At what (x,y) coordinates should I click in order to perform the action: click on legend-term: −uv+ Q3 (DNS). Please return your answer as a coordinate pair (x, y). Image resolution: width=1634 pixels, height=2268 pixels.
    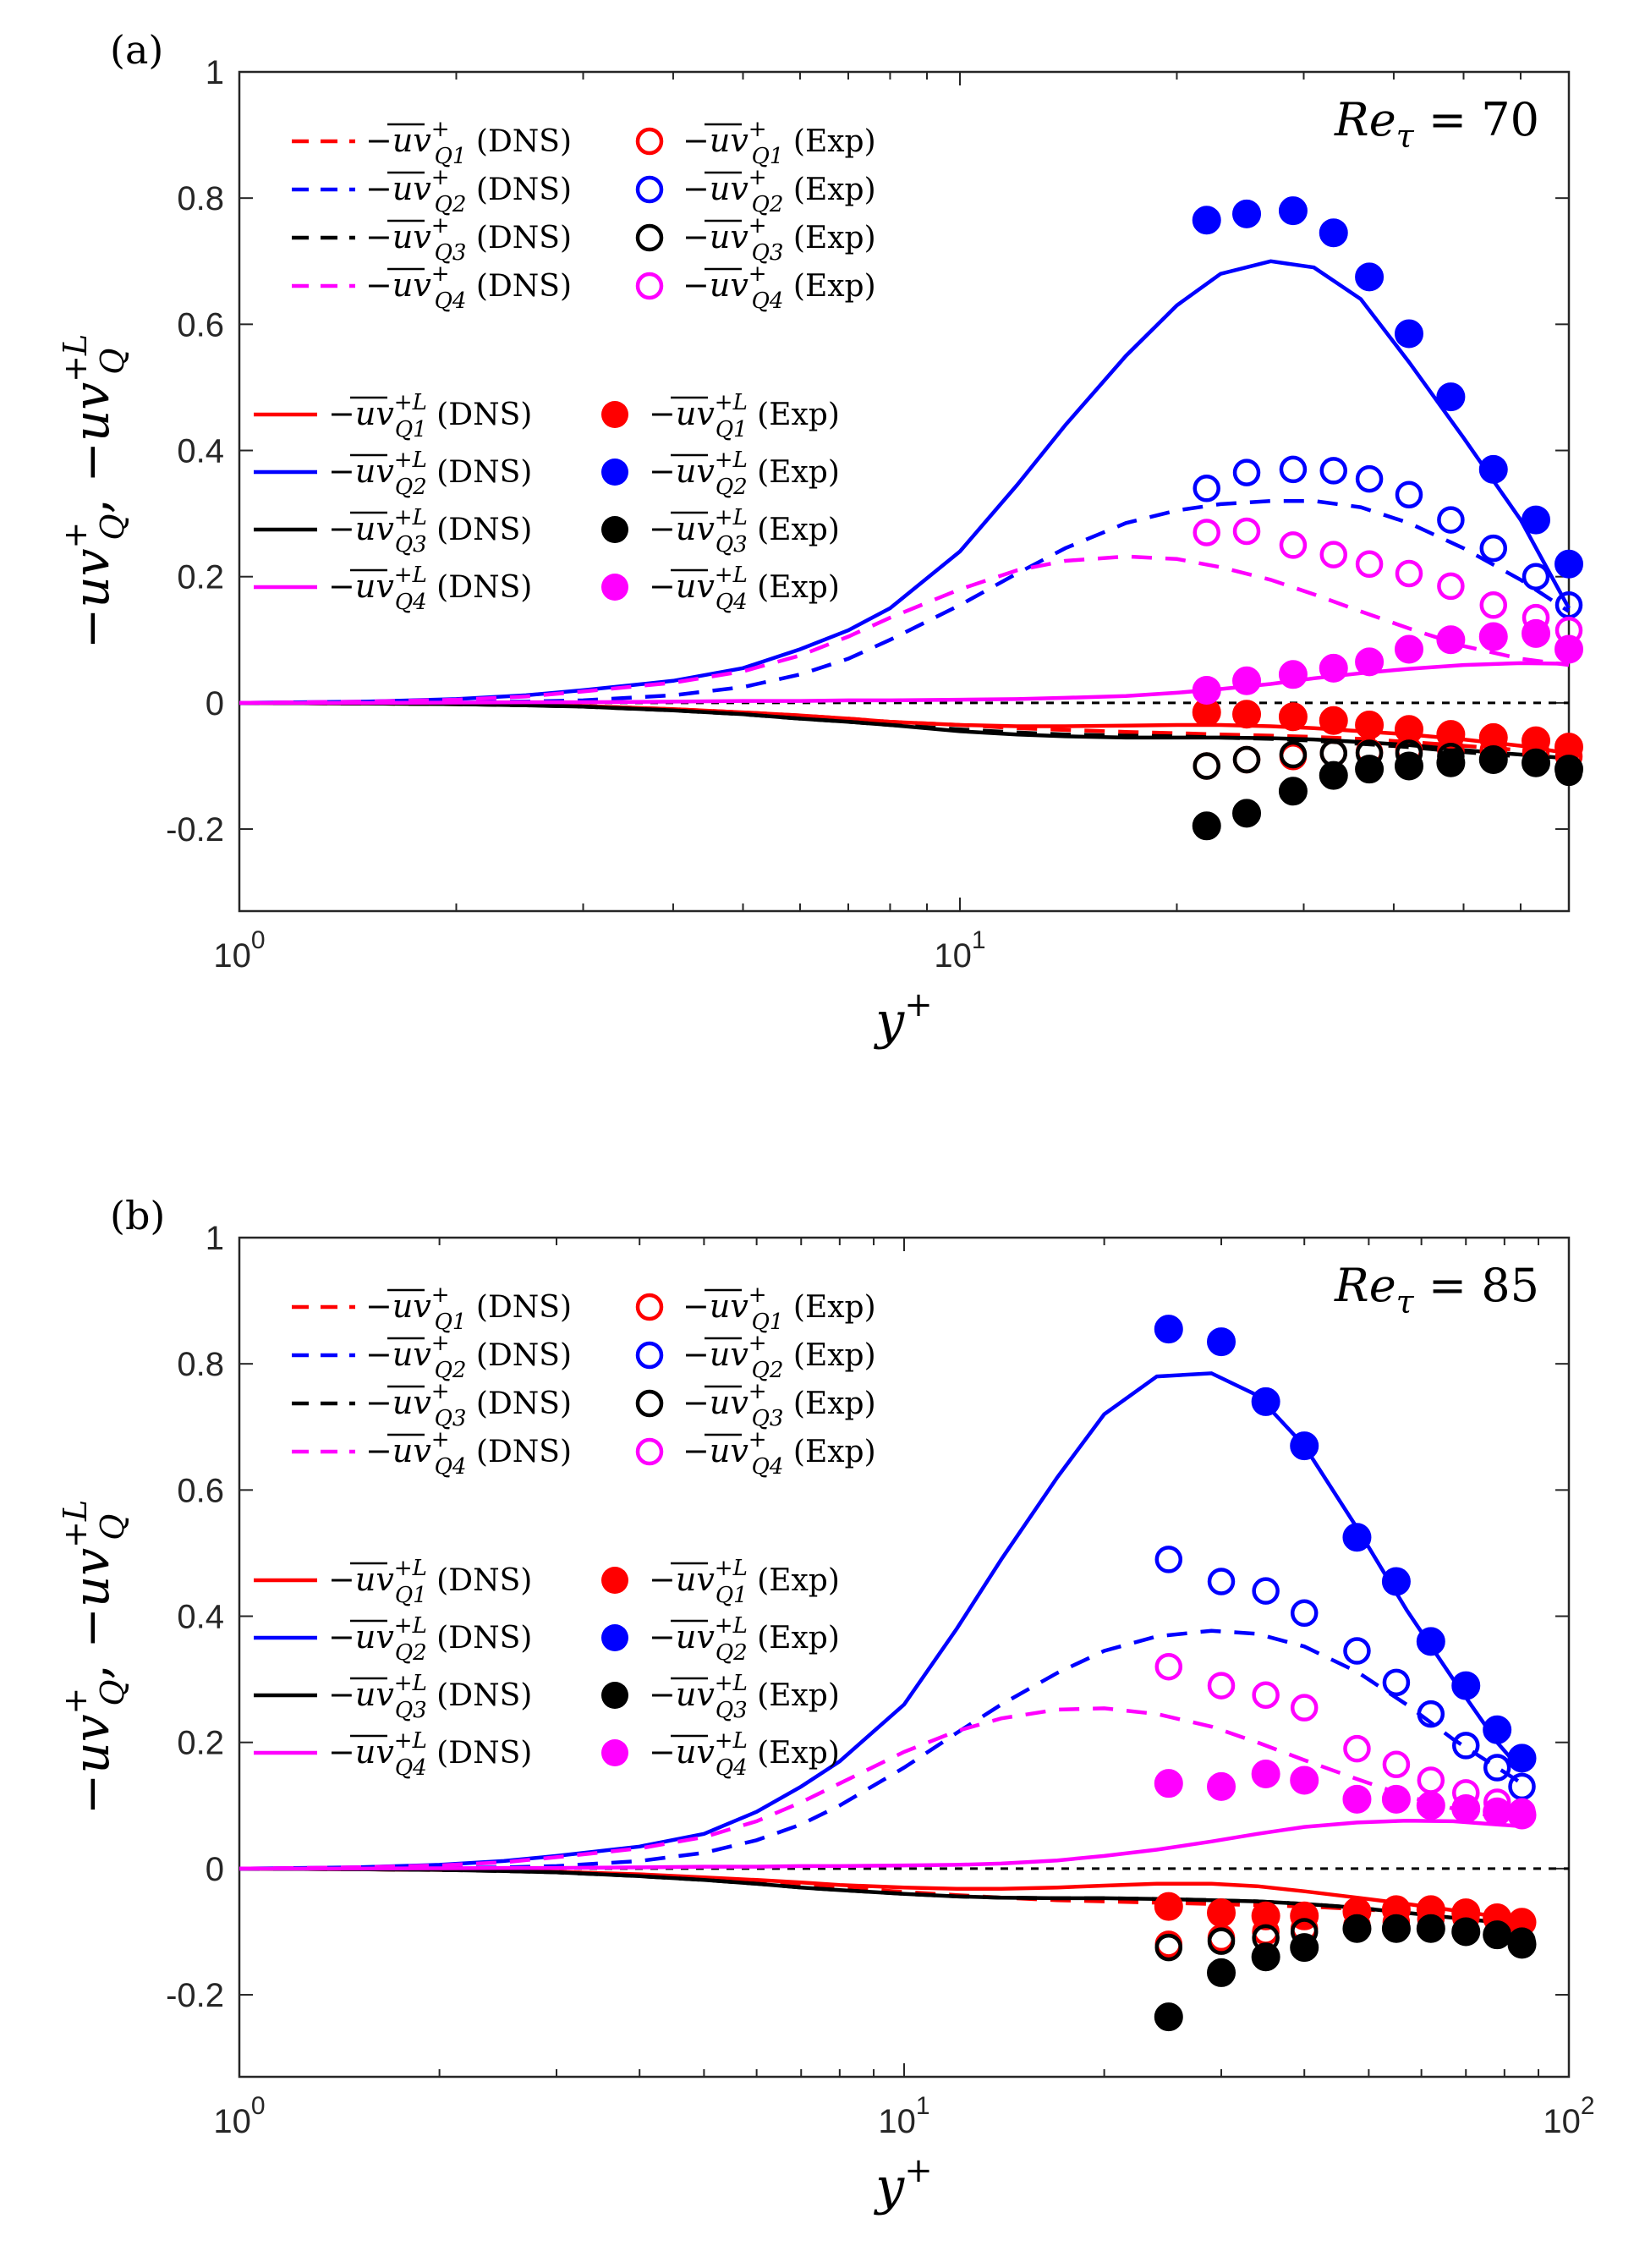
    Looking at the image, I should click on (468, 239).